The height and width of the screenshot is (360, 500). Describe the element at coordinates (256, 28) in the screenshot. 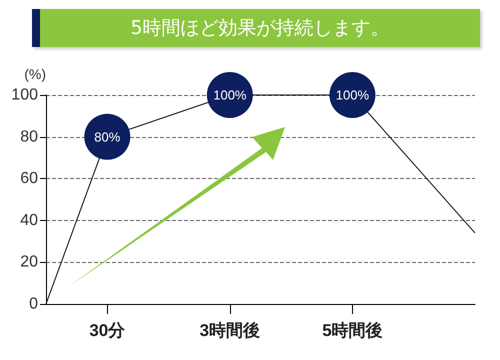

I see `chart-title: 5時間ほど効果が持続します。` at that location.